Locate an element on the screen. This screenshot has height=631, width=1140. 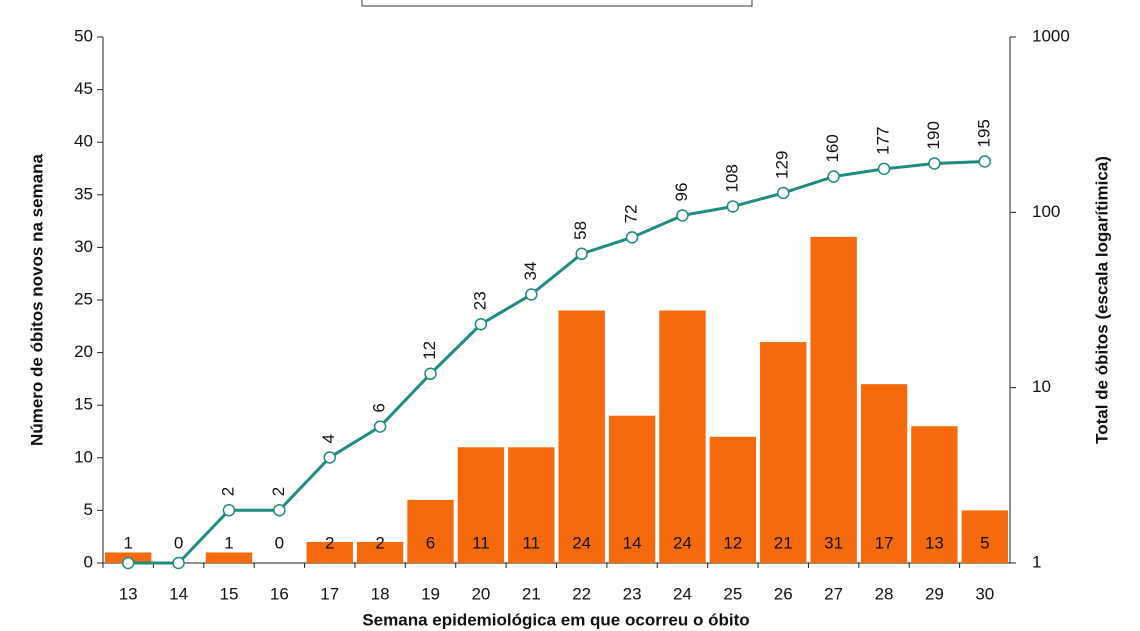
x-tick-label: 13 is located at coordinates (128, 593).